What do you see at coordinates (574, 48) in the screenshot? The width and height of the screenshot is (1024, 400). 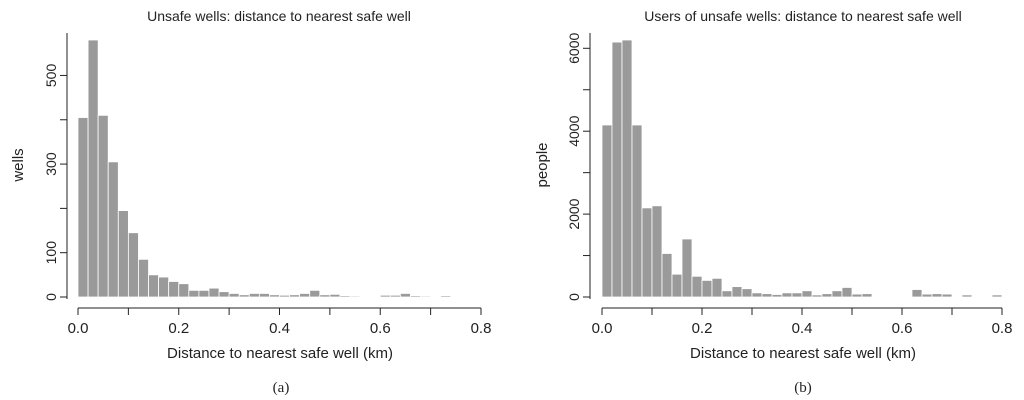 I see `y-tick-label: 6000` at bounding box center [574, 48].